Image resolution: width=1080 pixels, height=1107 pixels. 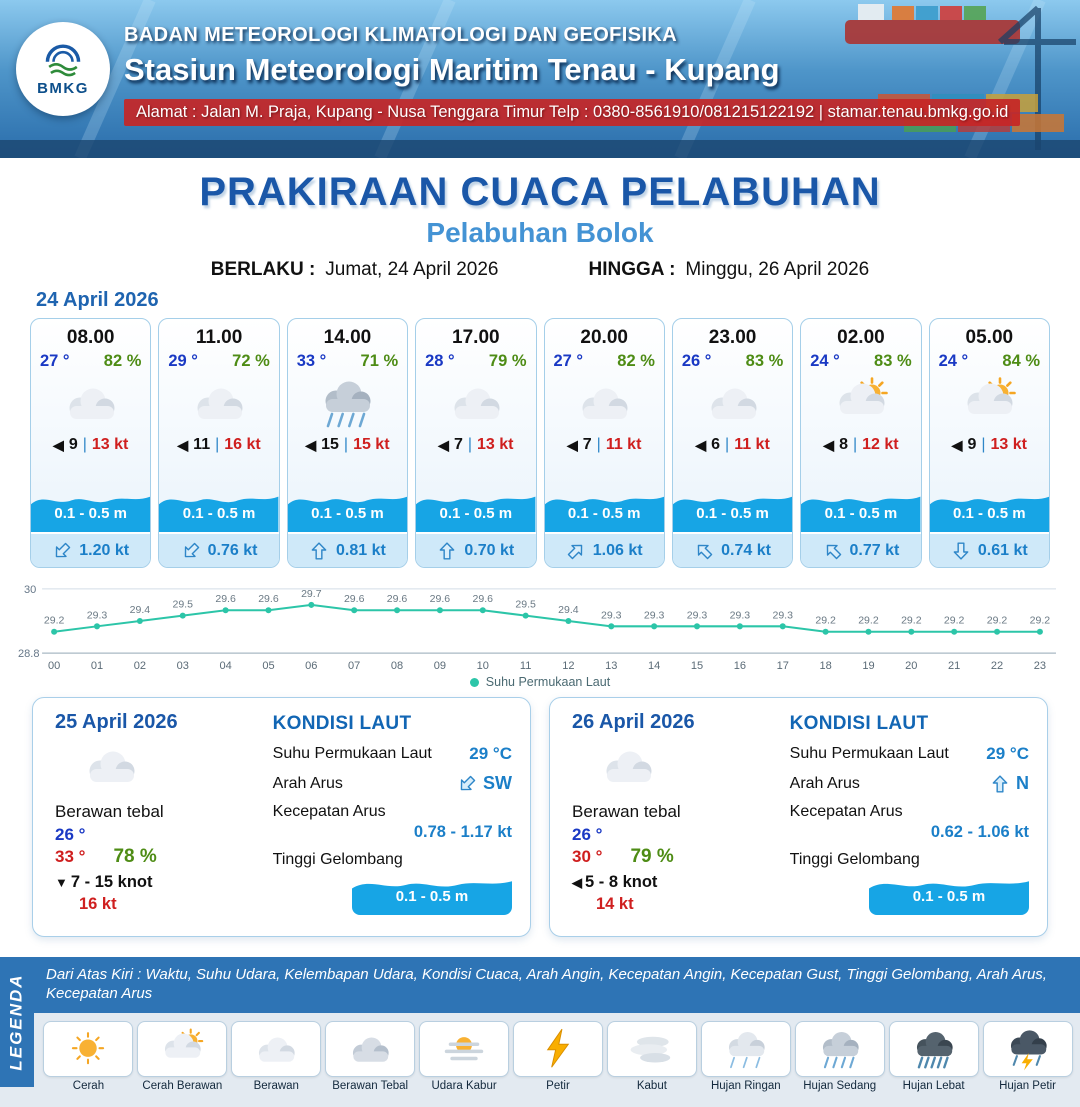 What do you see at coordinates (311, 666) in the screenshot?
I see `svg-text: 06` at bounding box center [311, 666].